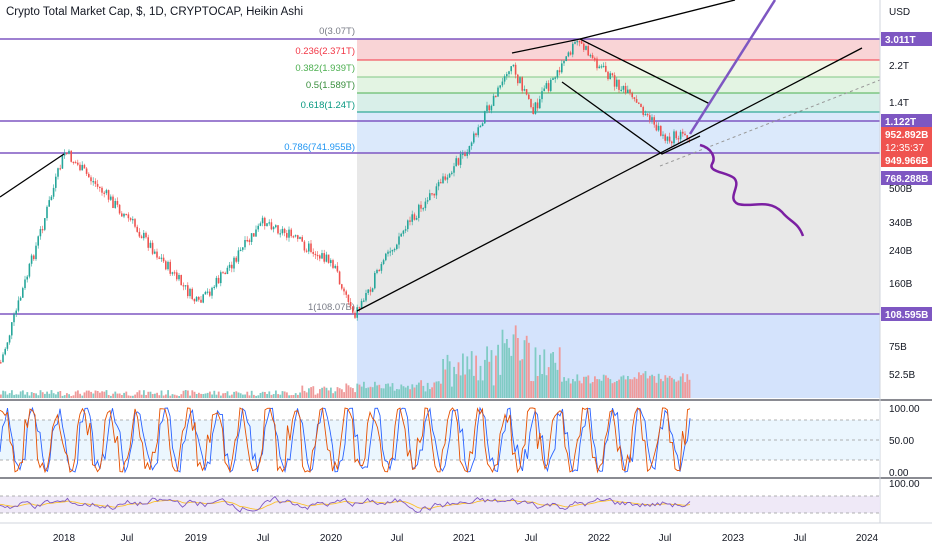 Image resolution: width=932 pixels, height=550 pixels. Describe the element at coordinates (325, 51) in the screenshot. I see `fib-label-236: 0.236(2.371T)` at that location.